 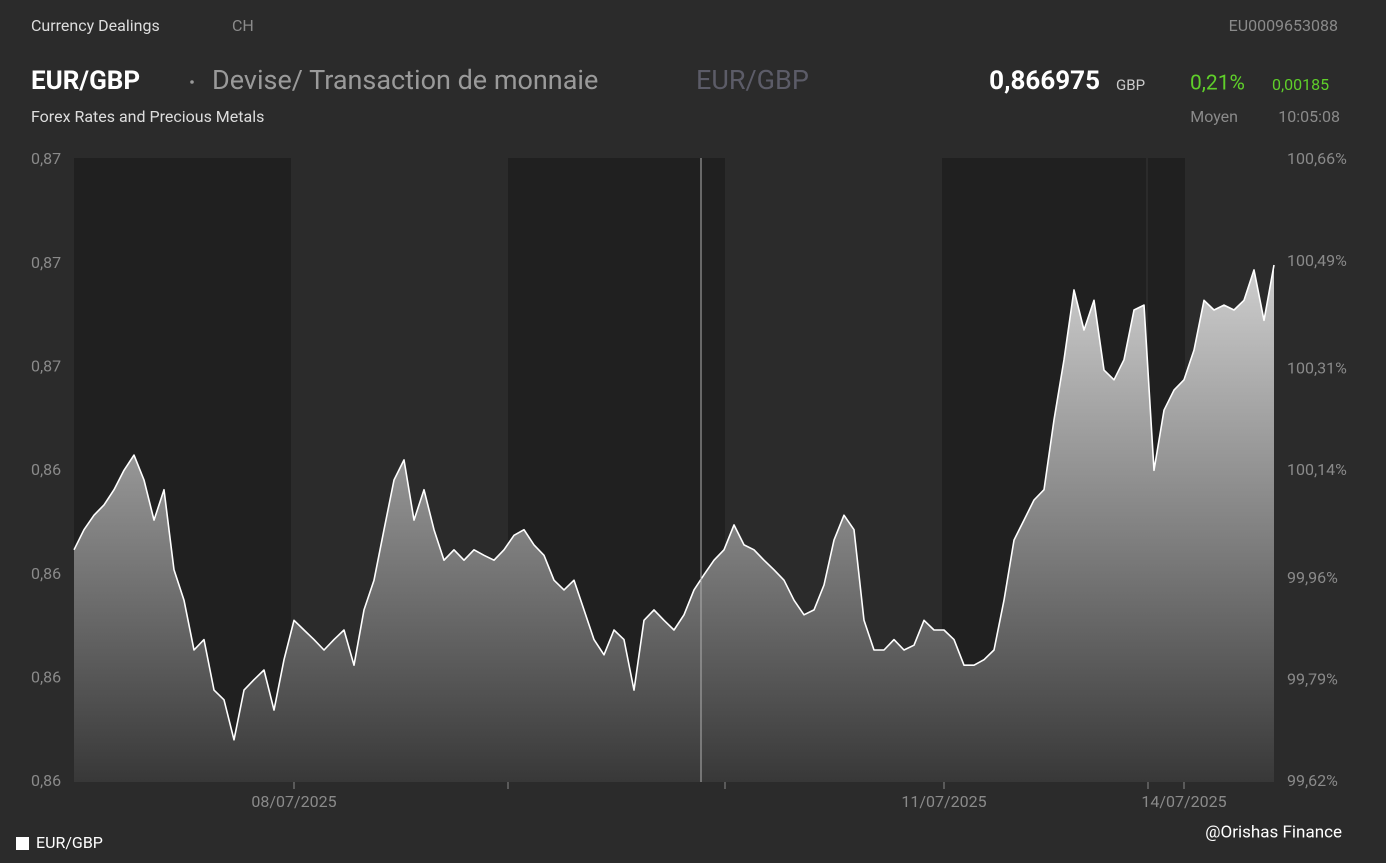 What do you see at coordinates (1312, 679) in the screenshot?
I see `y2-tick-label: 99,79%` at bounding box center [1312, 679].